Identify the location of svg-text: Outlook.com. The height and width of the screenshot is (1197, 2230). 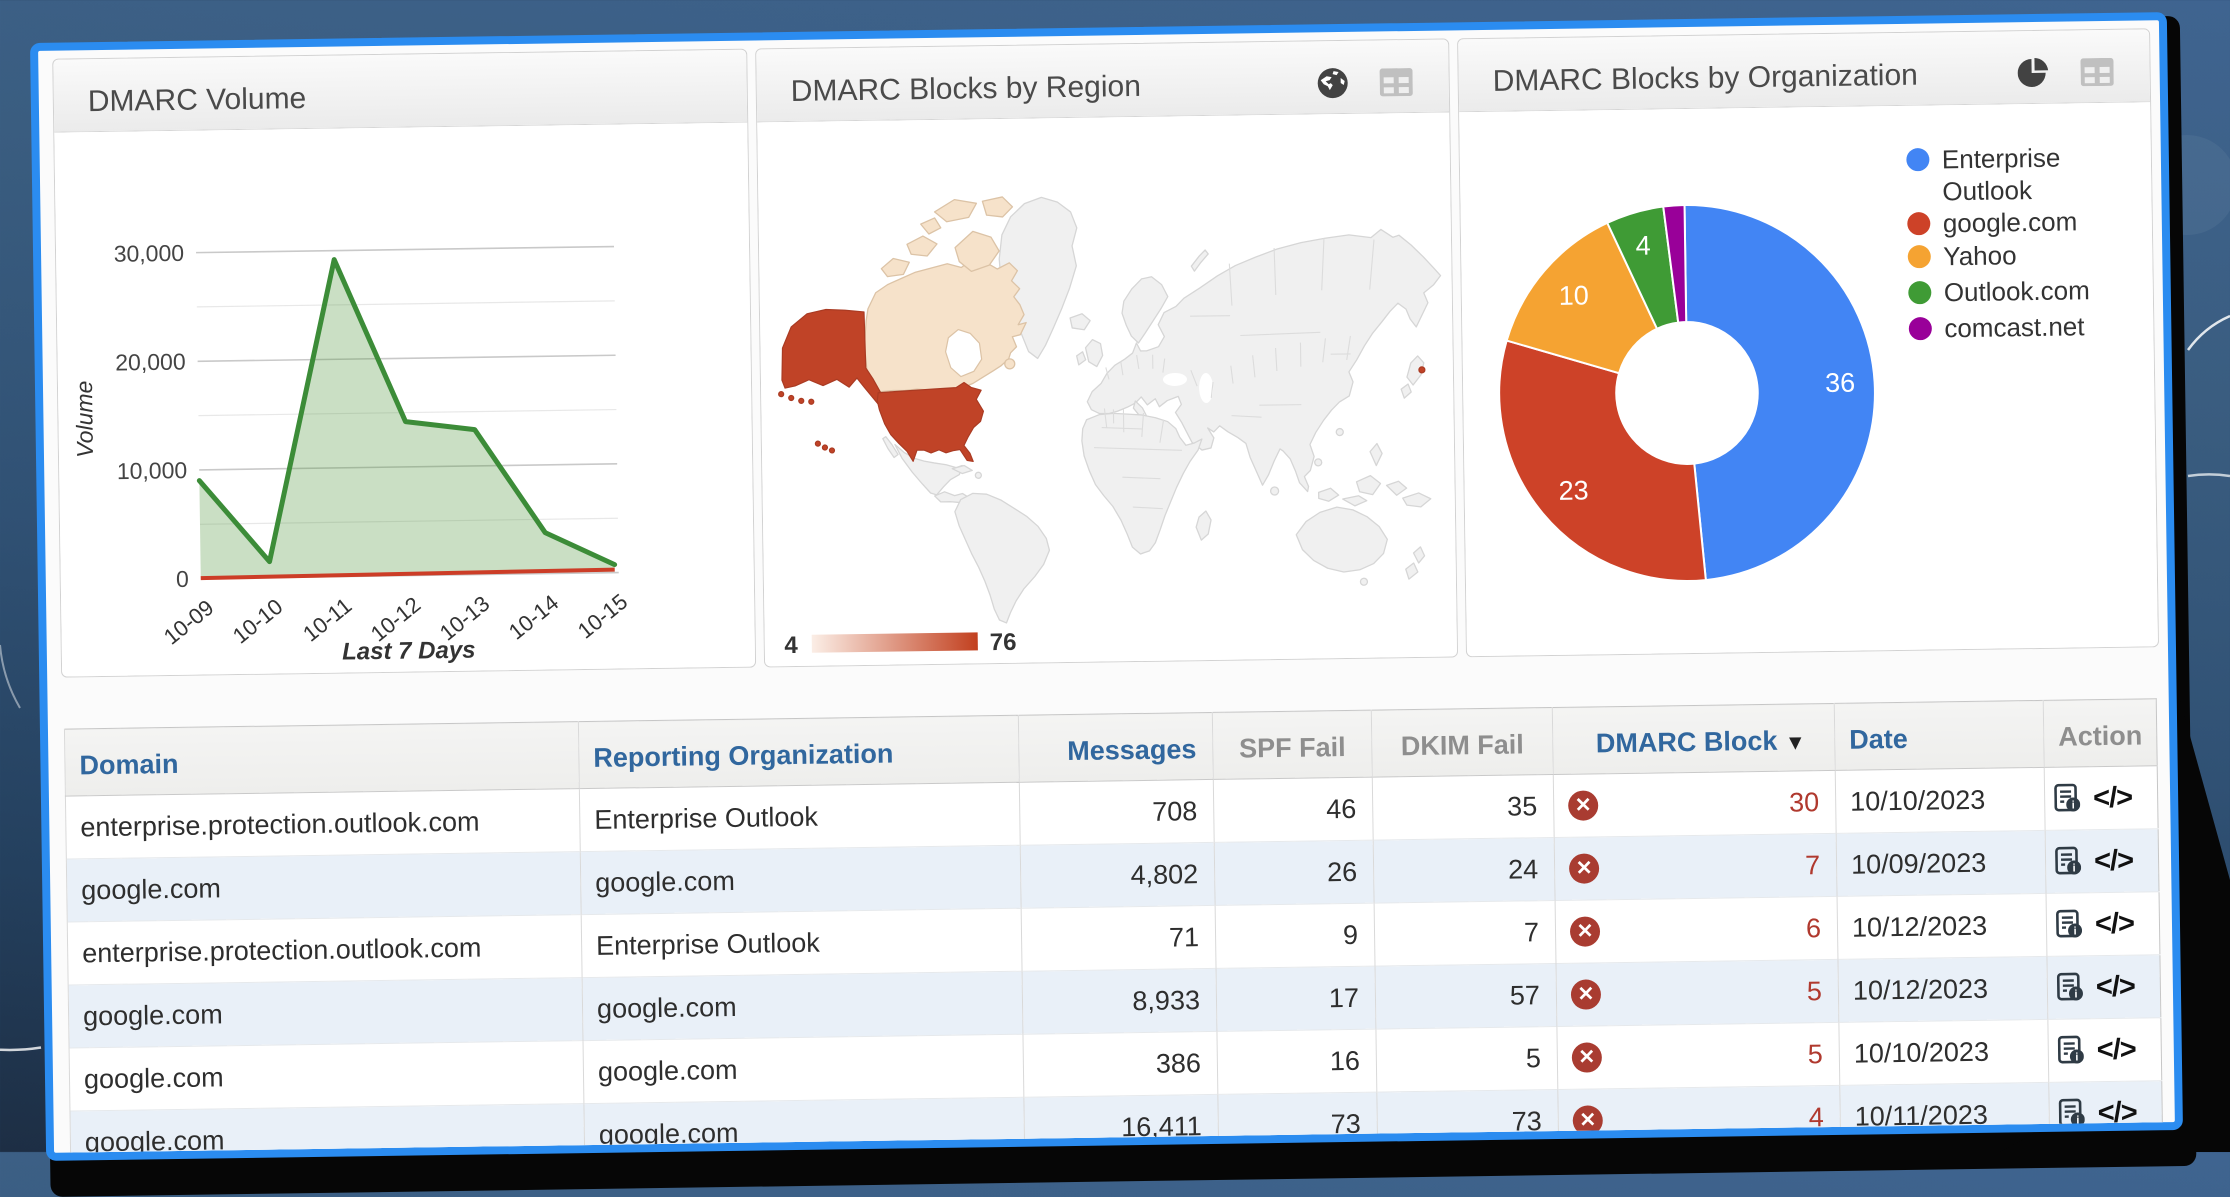
(2017, 291).